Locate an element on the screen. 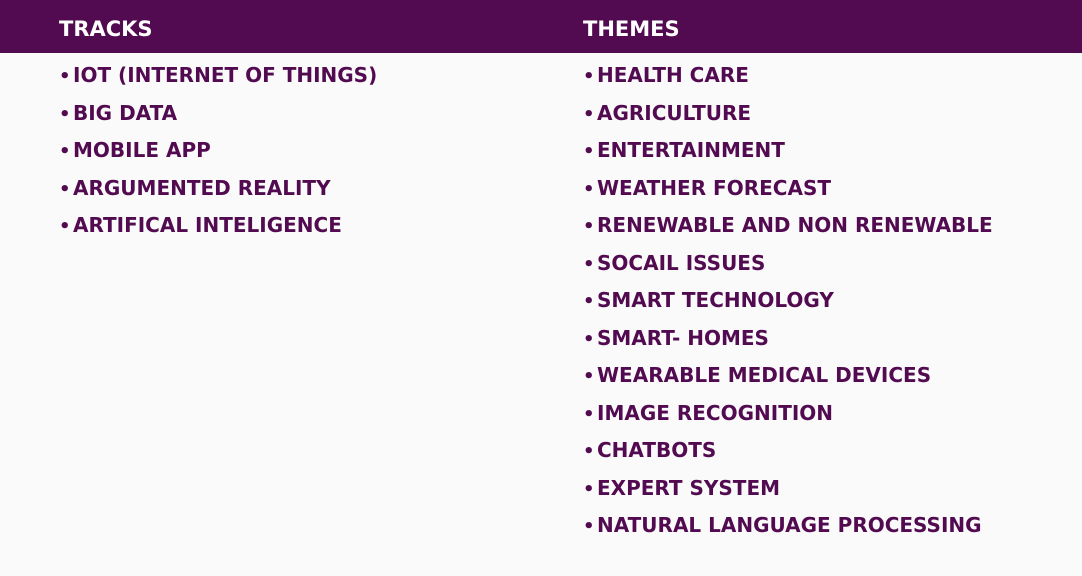  theme-item-label: SMART TECHNOLOGY is located at coordinates (715, 300).